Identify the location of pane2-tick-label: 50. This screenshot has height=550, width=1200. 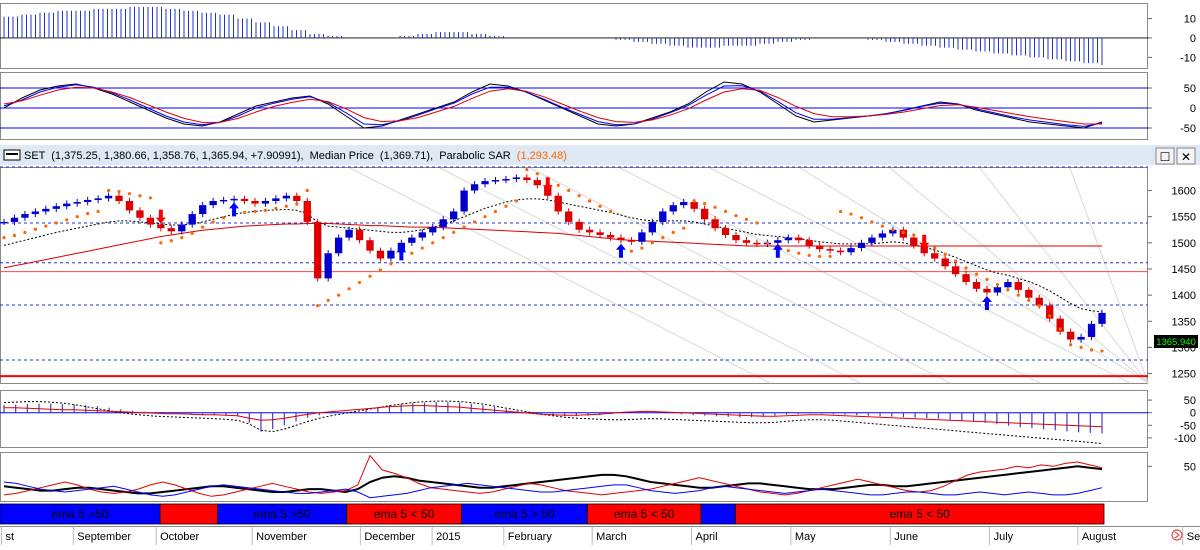
(1190, 89).